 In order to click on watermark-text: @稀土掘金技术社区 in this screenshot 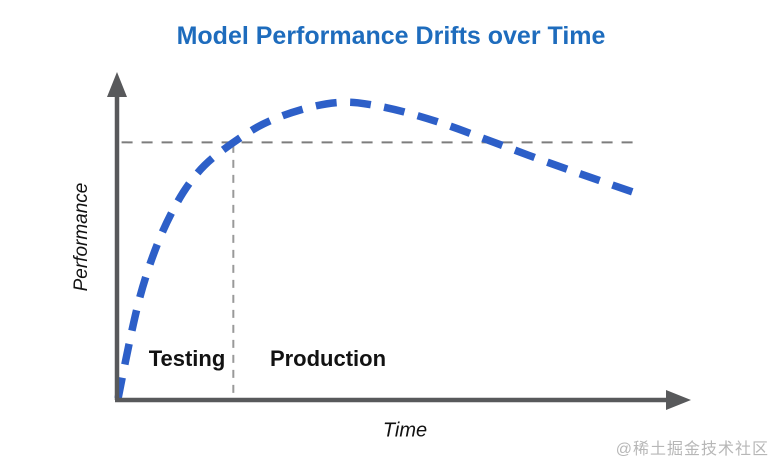, I will do `click(692, 449)`.